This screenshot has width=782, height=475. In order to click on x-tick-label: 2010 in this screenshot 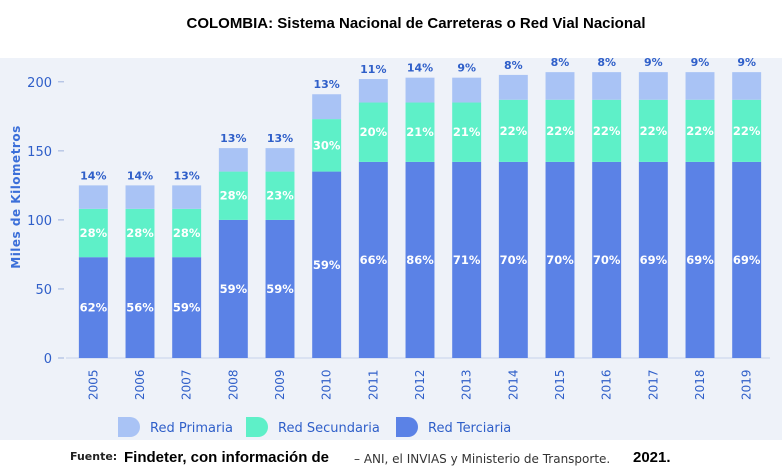, I will do `click(327, 384)`.